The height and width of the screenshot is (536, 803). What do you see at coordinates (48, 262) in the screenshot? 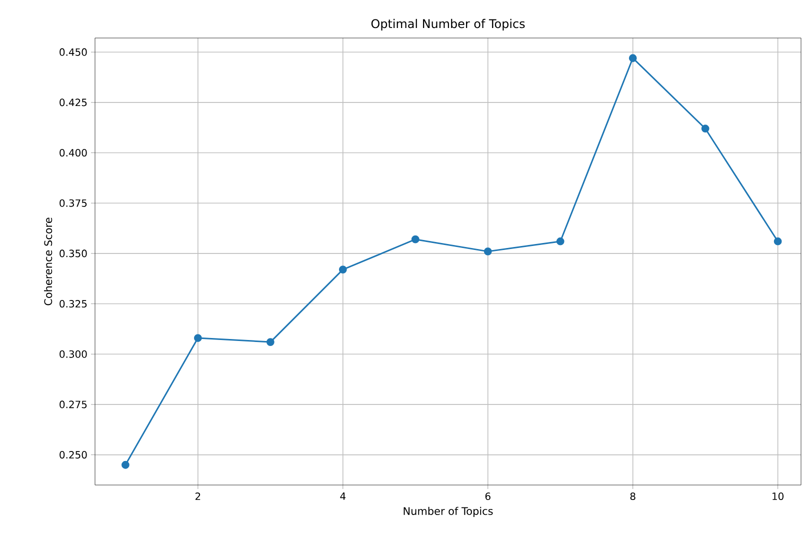
I see `y-axis-title: Coherence Score` at bounding box center [48, 262].